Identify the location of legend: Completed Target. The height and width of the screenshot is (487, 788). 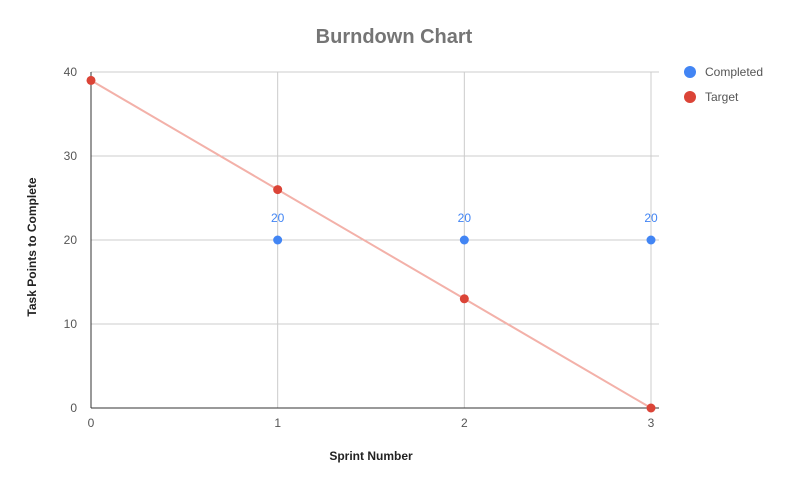
(723, 84).